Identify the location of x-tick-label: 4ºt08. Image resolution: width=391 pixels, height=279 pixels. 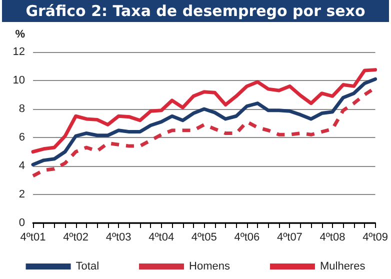
(333, 238).